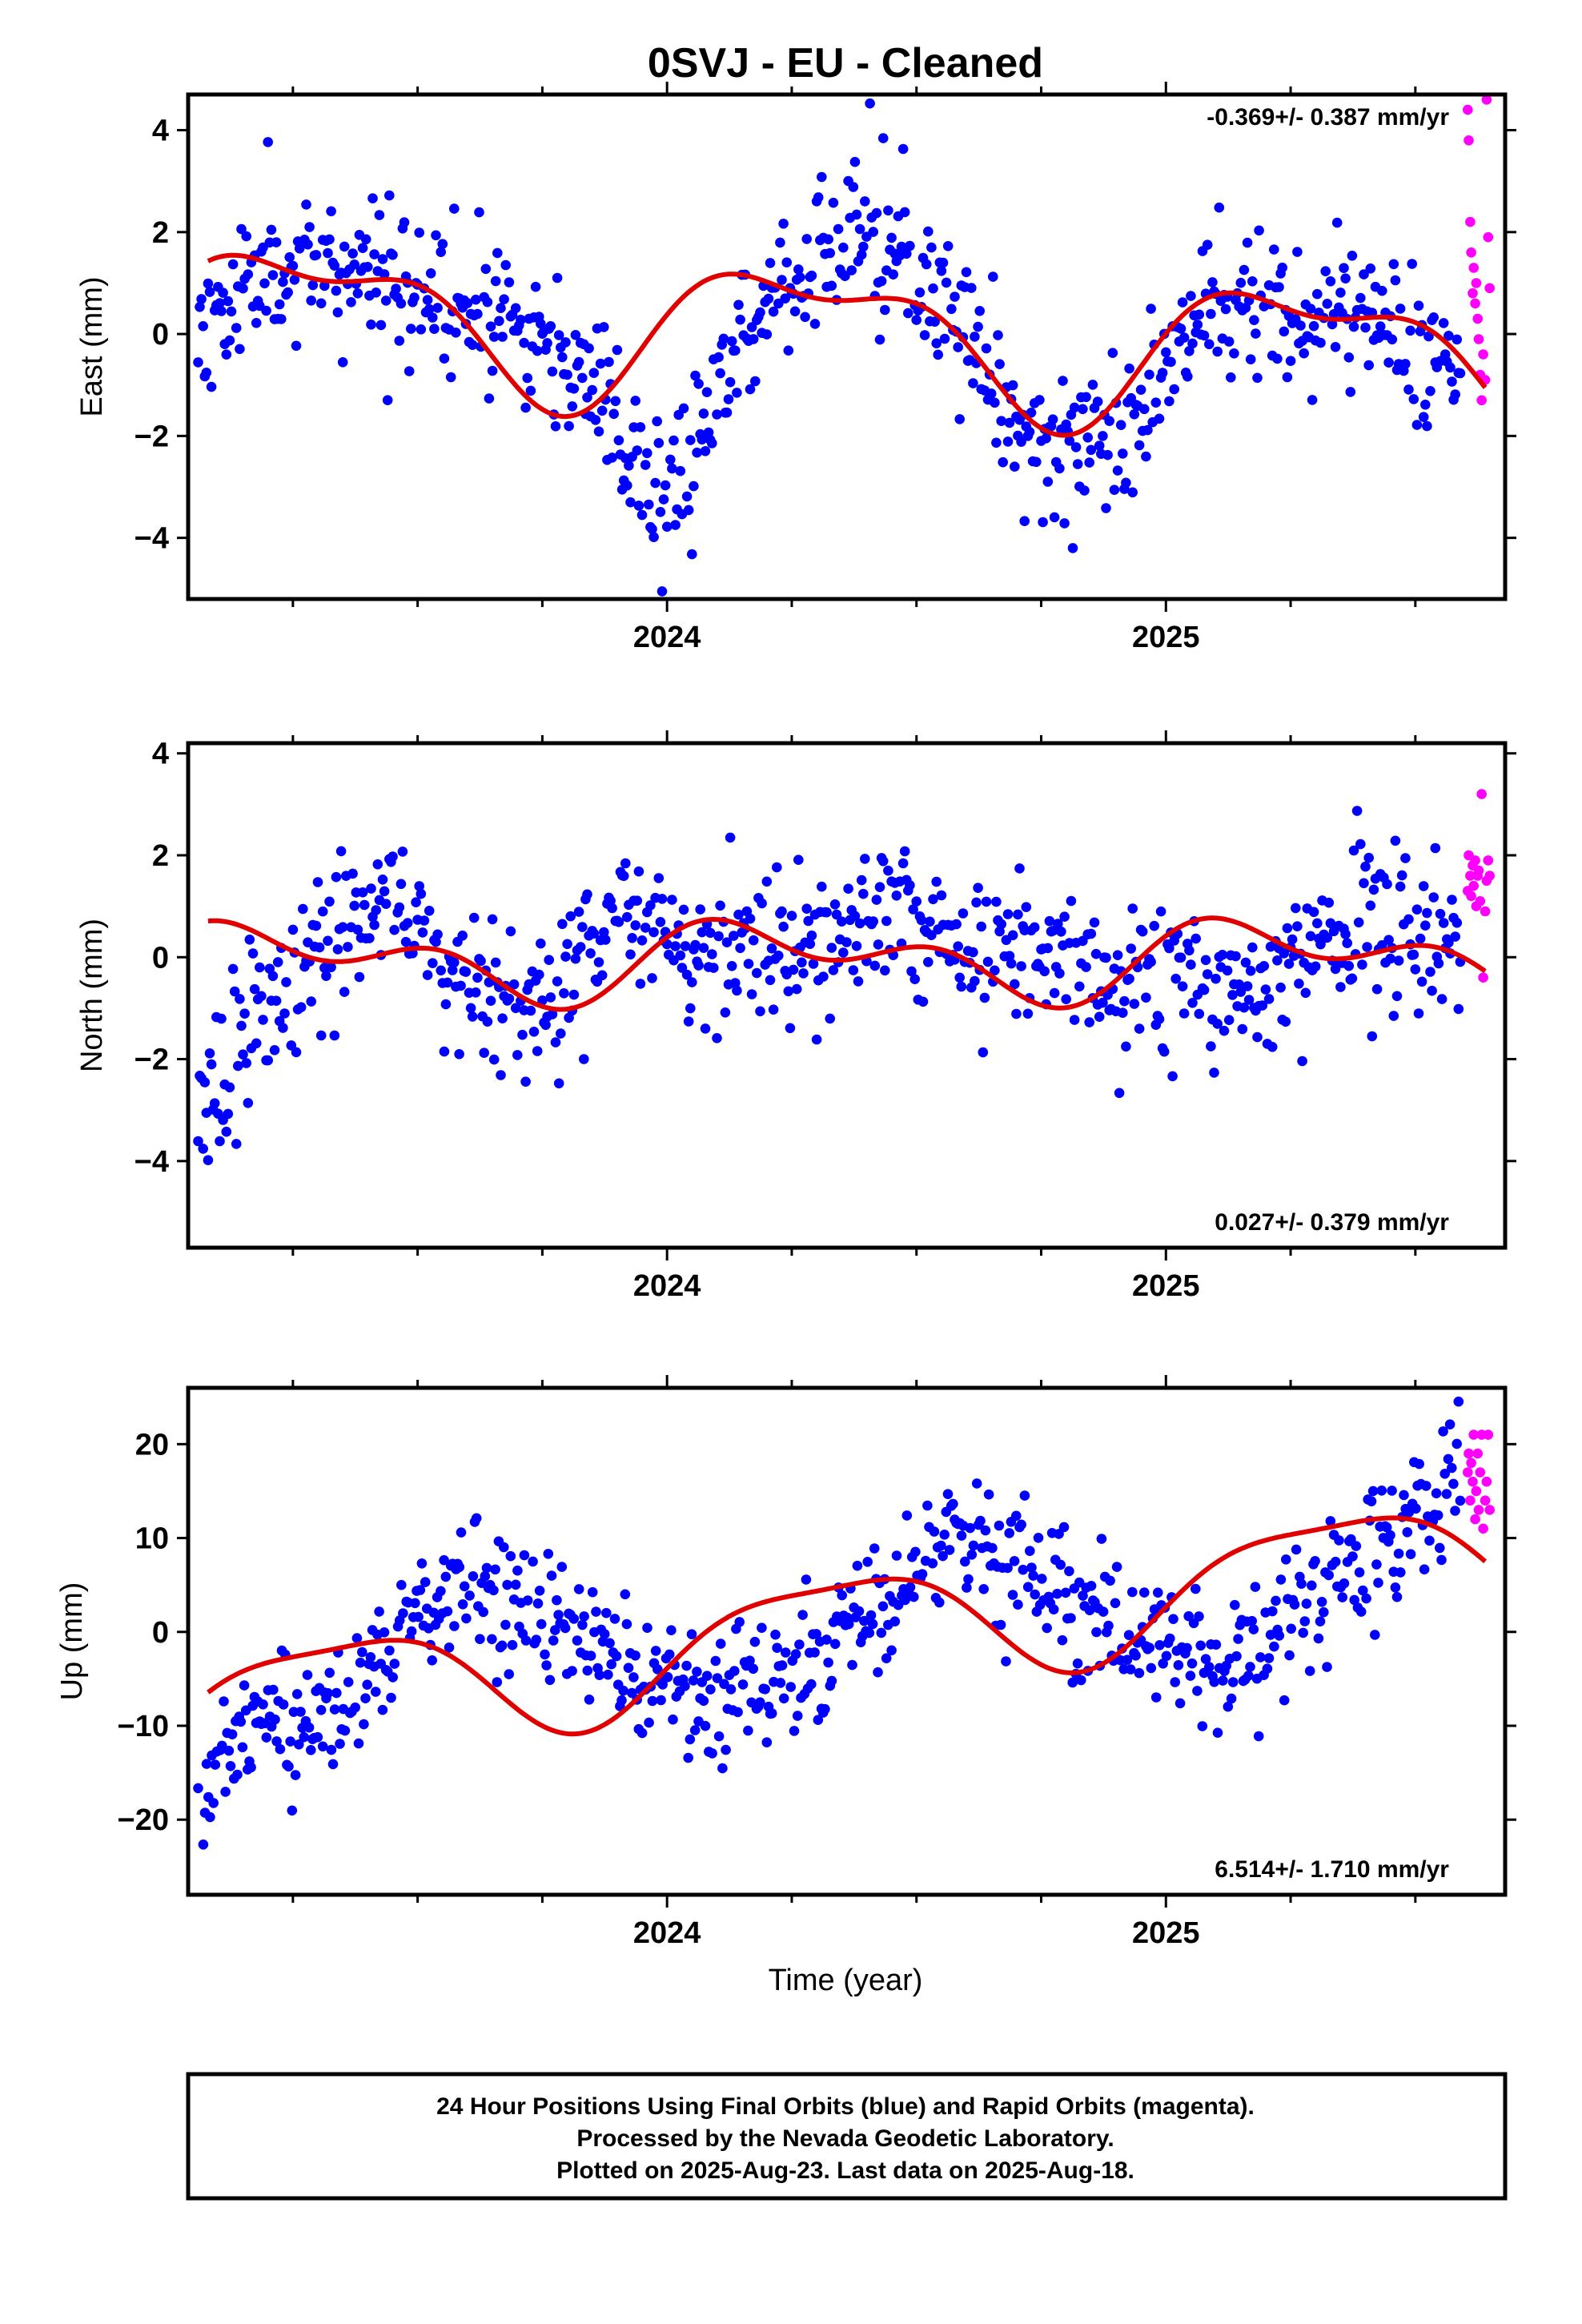 This screenshot has height=2324, width=1582. What do you see at coordinates (1468, 1472) in the screenshot?
I see `up-rapid-point` at bounding box center [1468, 1472].